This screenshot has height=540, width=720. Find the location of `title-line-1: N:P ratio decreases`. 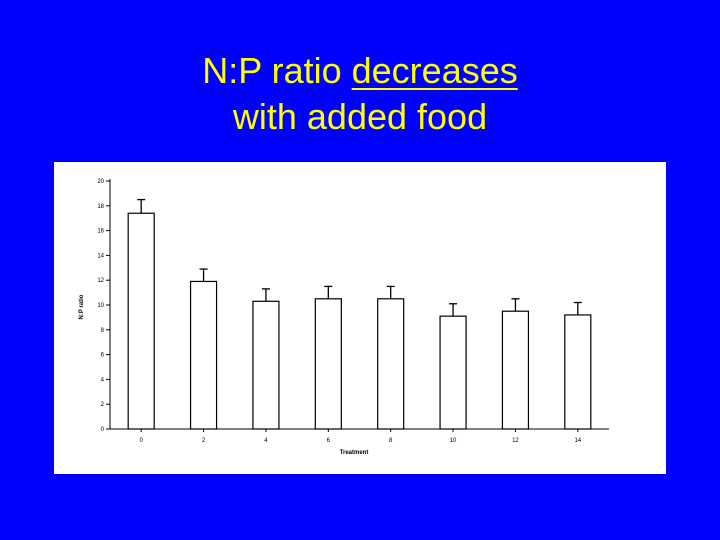

title-line-1: N:P ratio decreases is located at coordinates (360, 71).